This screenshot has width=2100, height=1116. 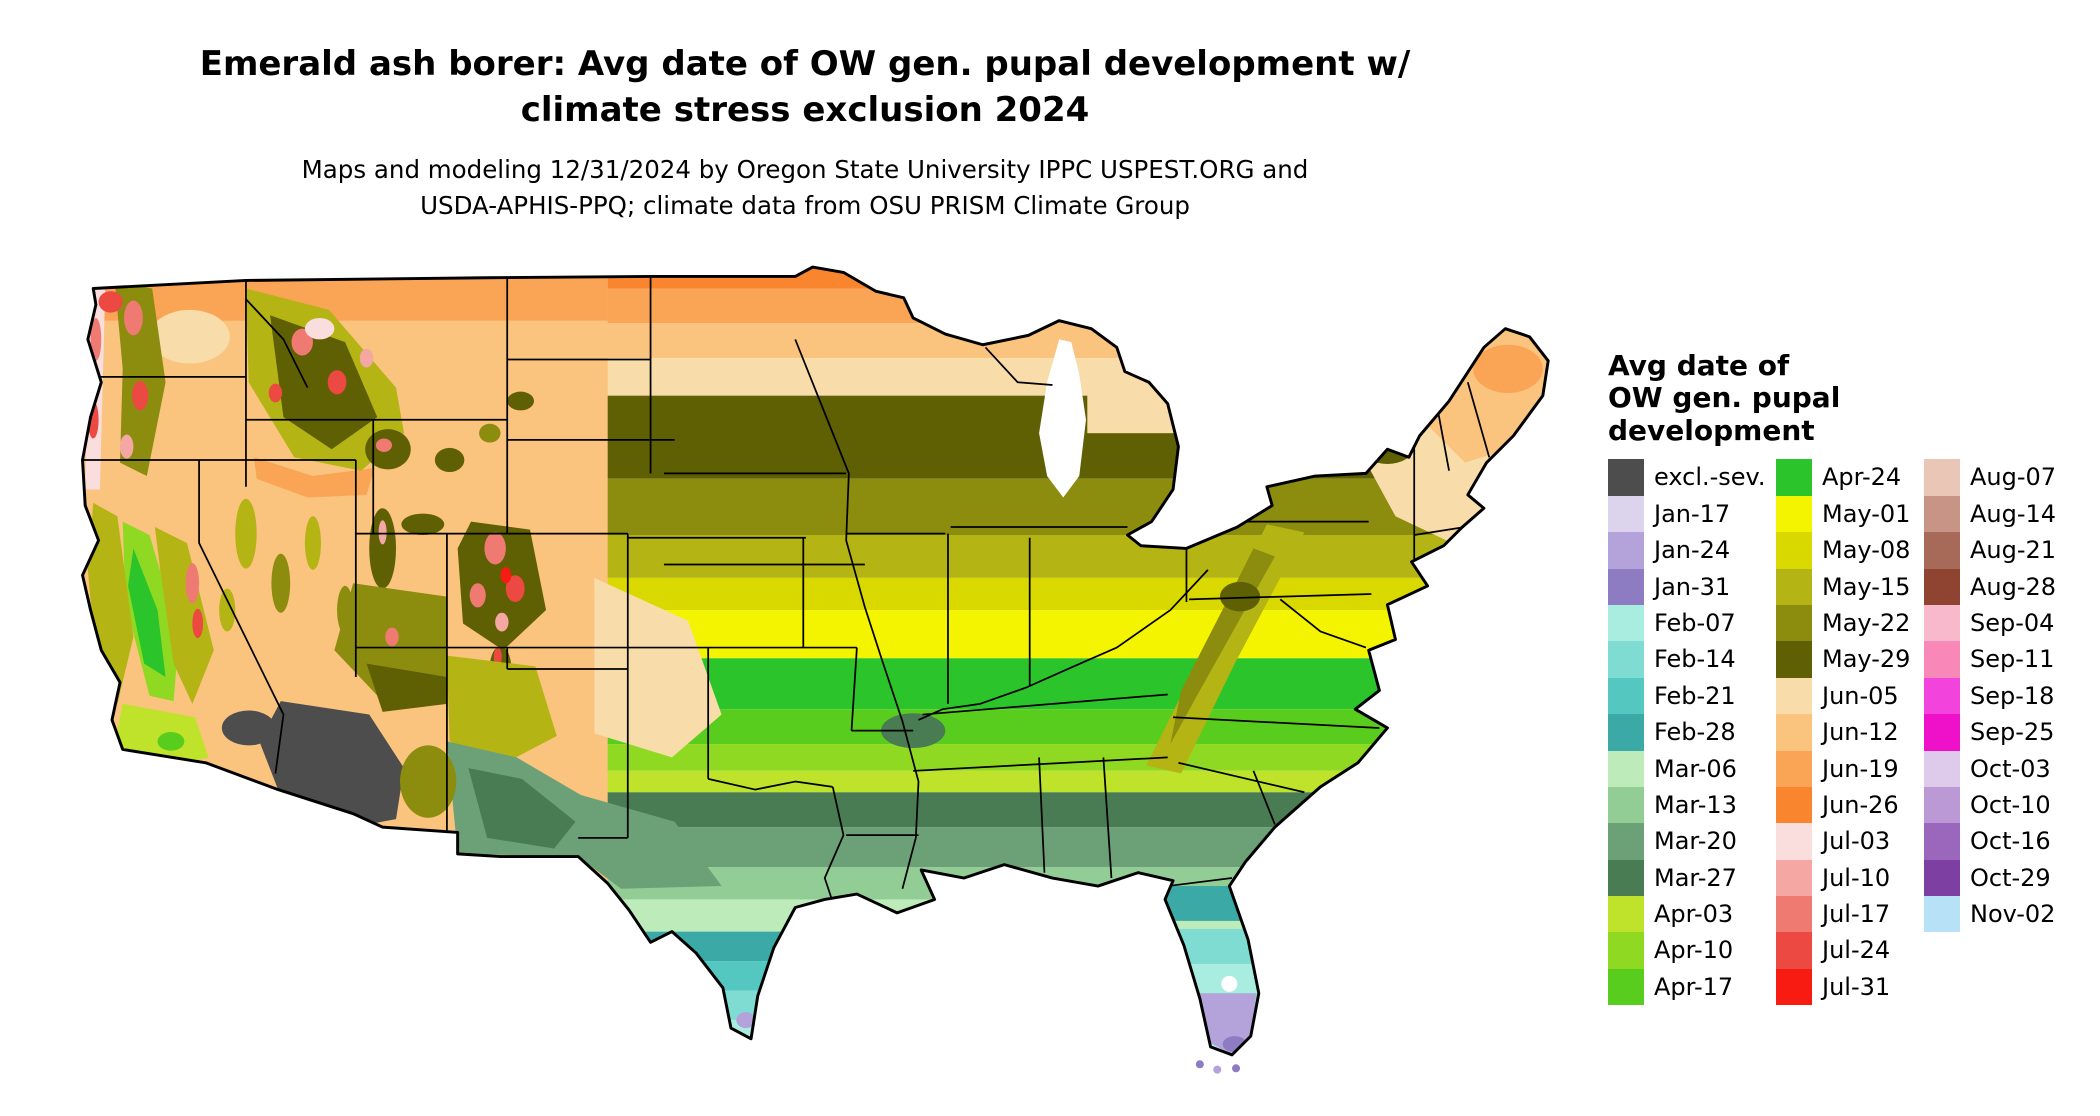 I want to click on legend-row: Feb-21, so click(x=1692, y=696).